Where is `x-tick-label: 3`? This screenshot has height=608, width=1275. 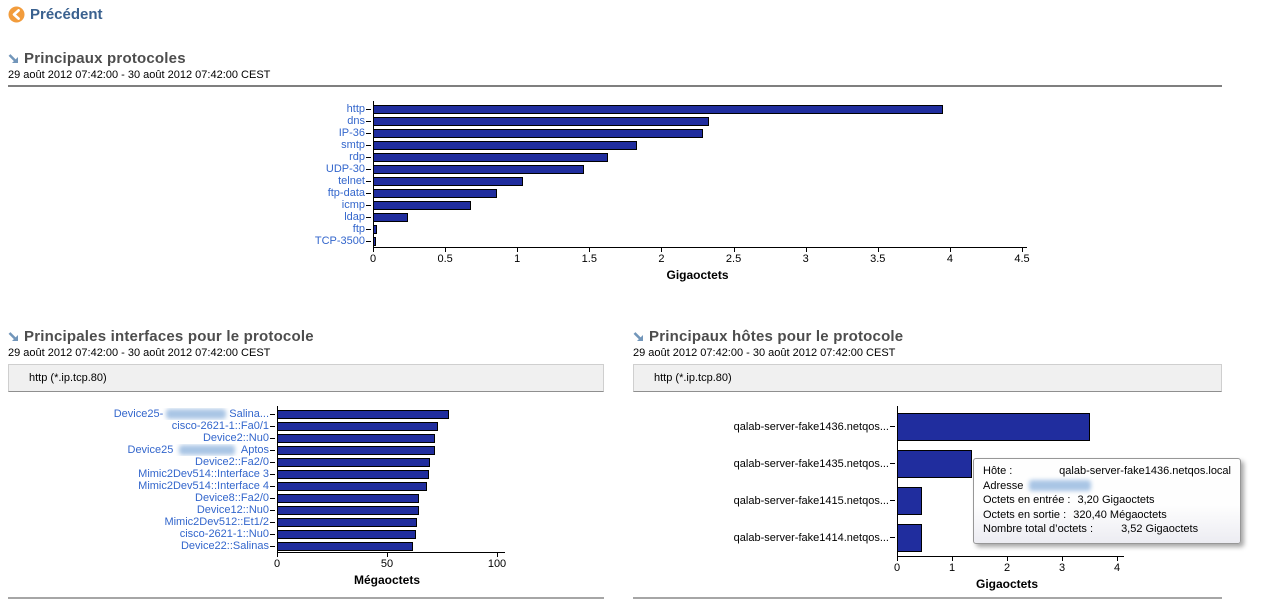 x-tick-label: 3 is located at coordinates (1062, 568).